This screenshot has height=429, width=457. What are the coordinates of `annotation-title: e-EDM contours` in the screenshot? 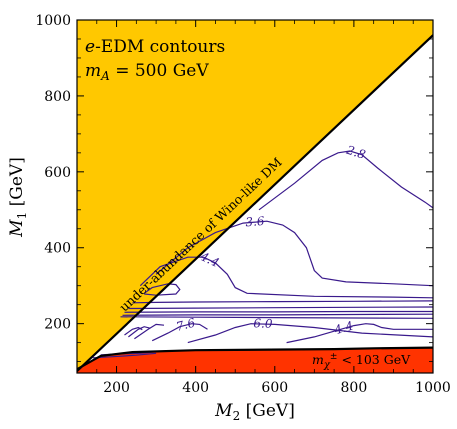 It's located at (155, 47).